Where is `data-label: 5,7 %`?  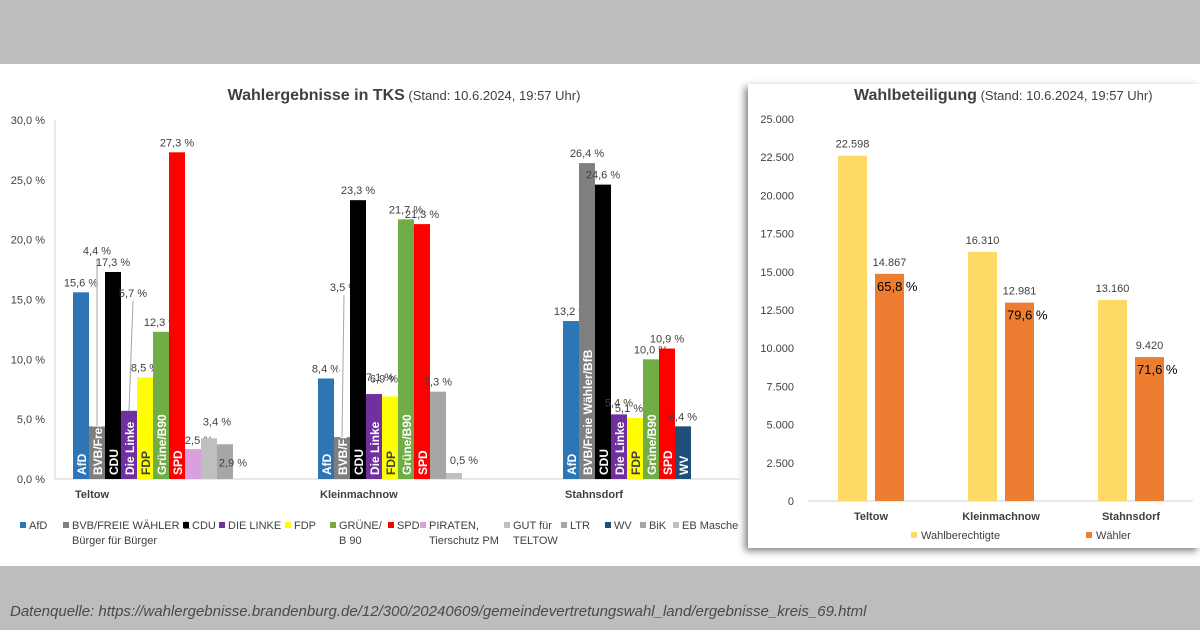
data-label: 5,7 % is located at coordinates (133, 294).